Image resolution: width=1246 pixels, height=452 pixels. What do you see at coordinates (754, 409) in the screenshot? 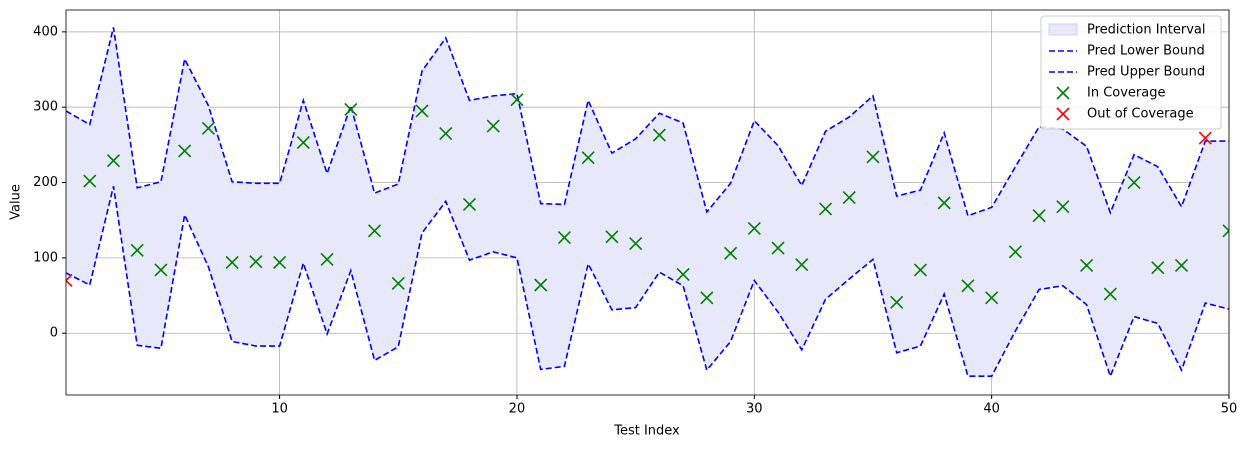
I see `x-tick-label: 30` at bounding box center [754, 409].